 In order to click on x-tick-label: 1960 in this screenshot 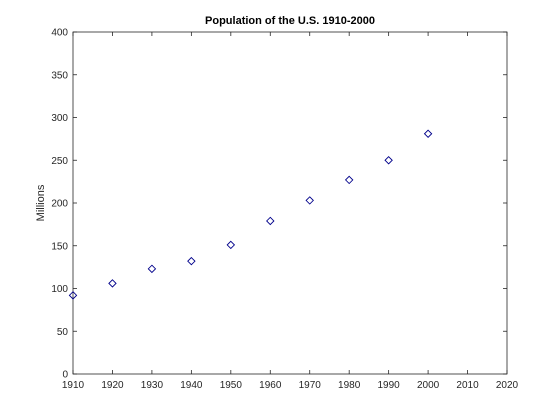, I will do `click(270, 385)`.